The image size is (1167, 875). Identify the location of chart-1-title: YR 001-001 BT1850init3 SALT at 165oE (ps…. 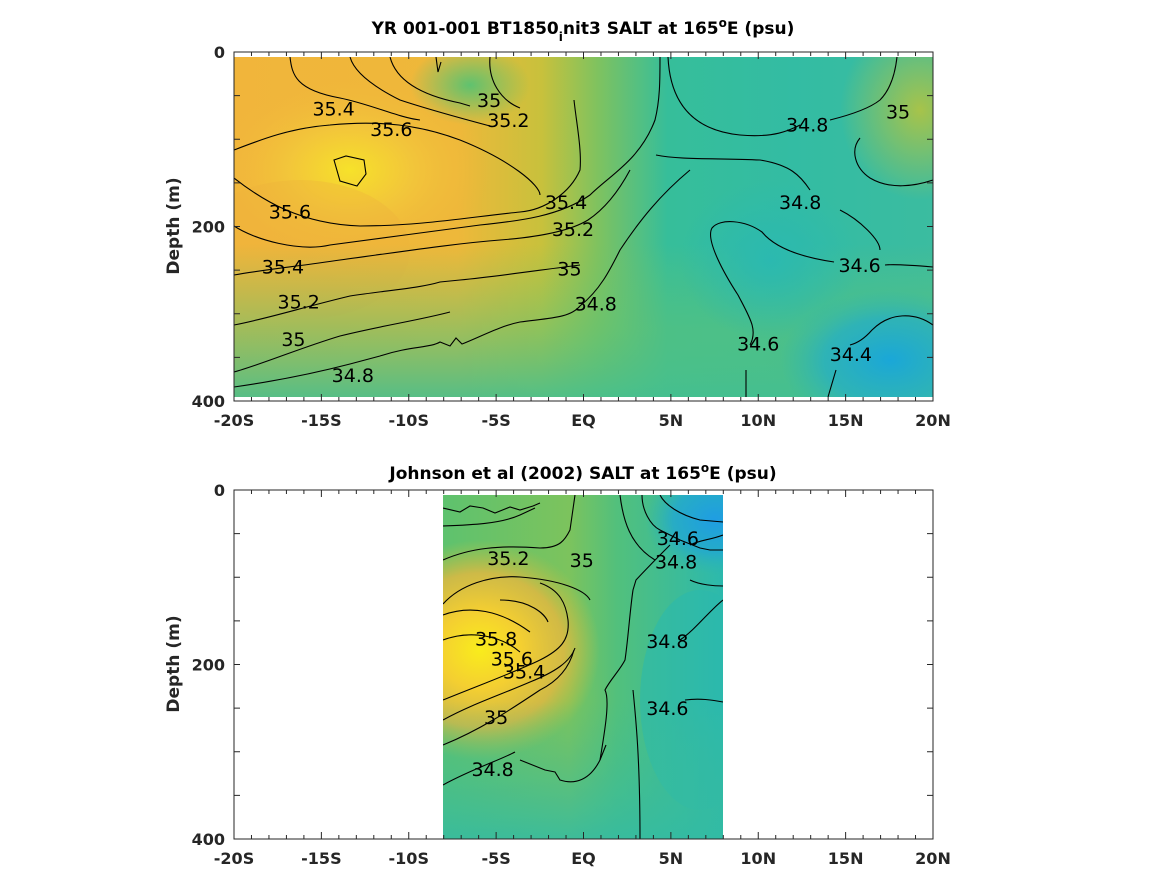
(583, 30).